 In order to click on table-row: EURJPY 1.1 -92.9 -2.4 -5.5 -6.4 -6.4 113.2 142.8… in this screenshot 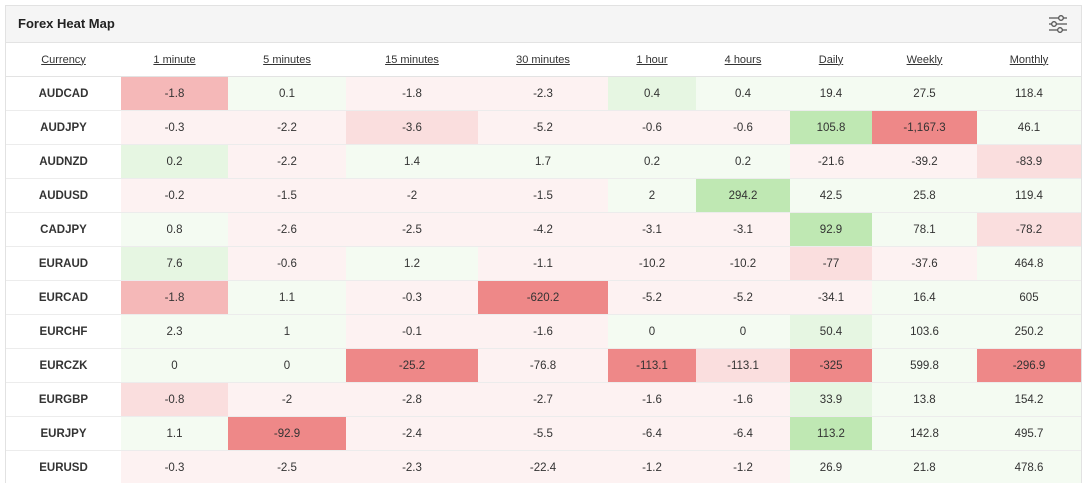, I will do `click(543, 433)`.